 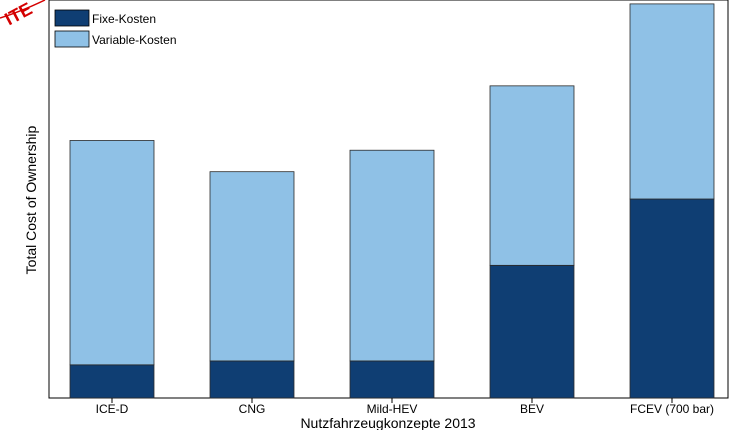 I want to click on x-tick-label: BEV, so click(x=532, y=409).